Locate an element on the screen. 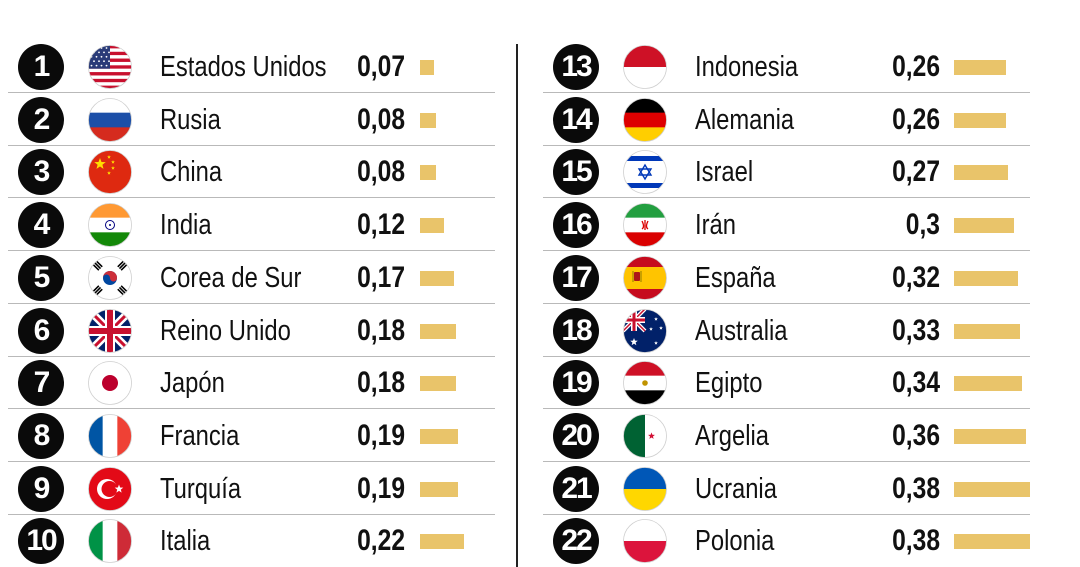 The width and height of the screenshot is (1080, 567). ranking-row: 18 Australia 0,33 is located at coordinates (786, 331).